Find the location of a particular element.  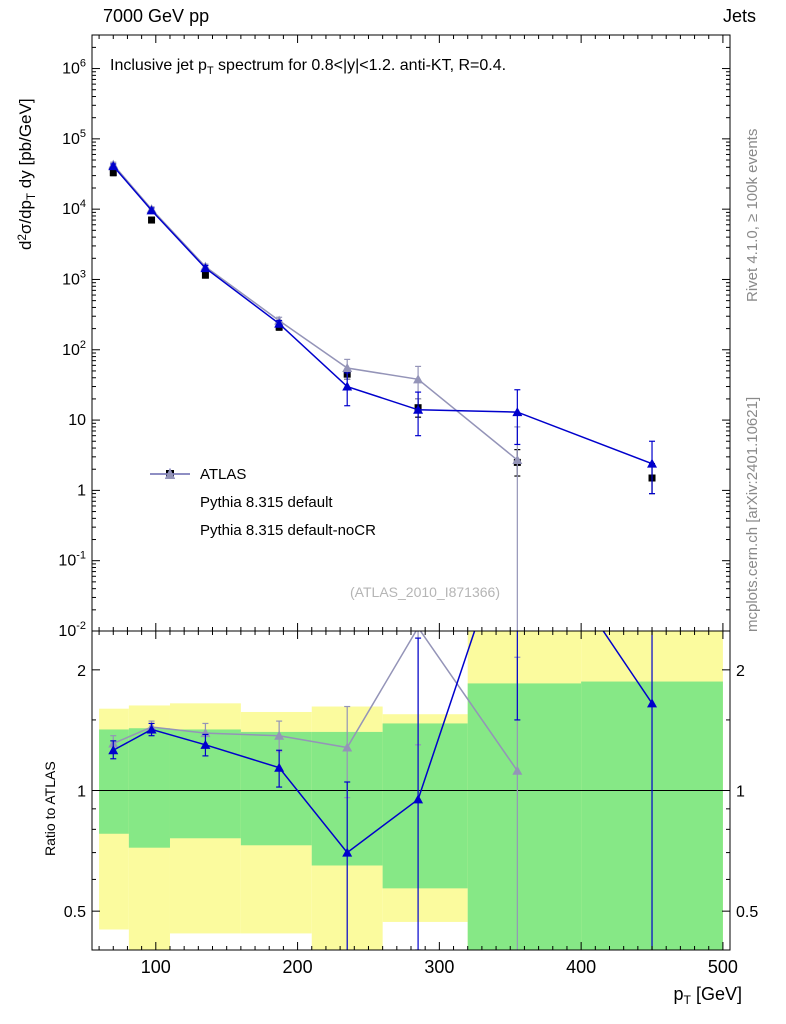

mcplots-reference-label: mcplots.cern.ch [arXiv:2401.10621] is located at coordinates (752, 514).